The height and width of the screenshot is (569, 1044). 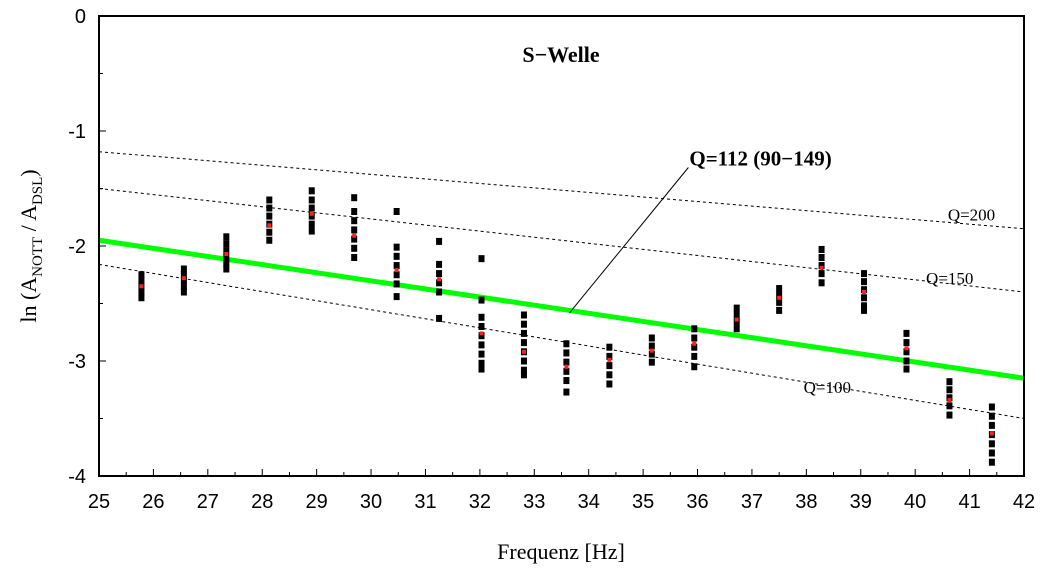 I want to click on x-tick-label: 25, so click(x=99, y=502).